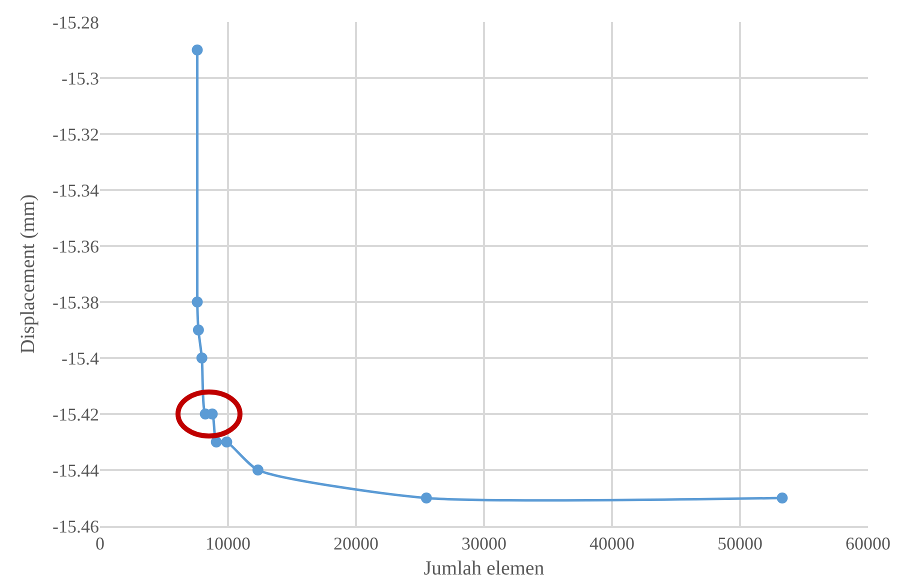 The height and width of the screenshot is (586, 900). Describe the element at coordinates (484, 568) in the screenshot. I see `x-axis-title: Jumlah elemen` at that location.